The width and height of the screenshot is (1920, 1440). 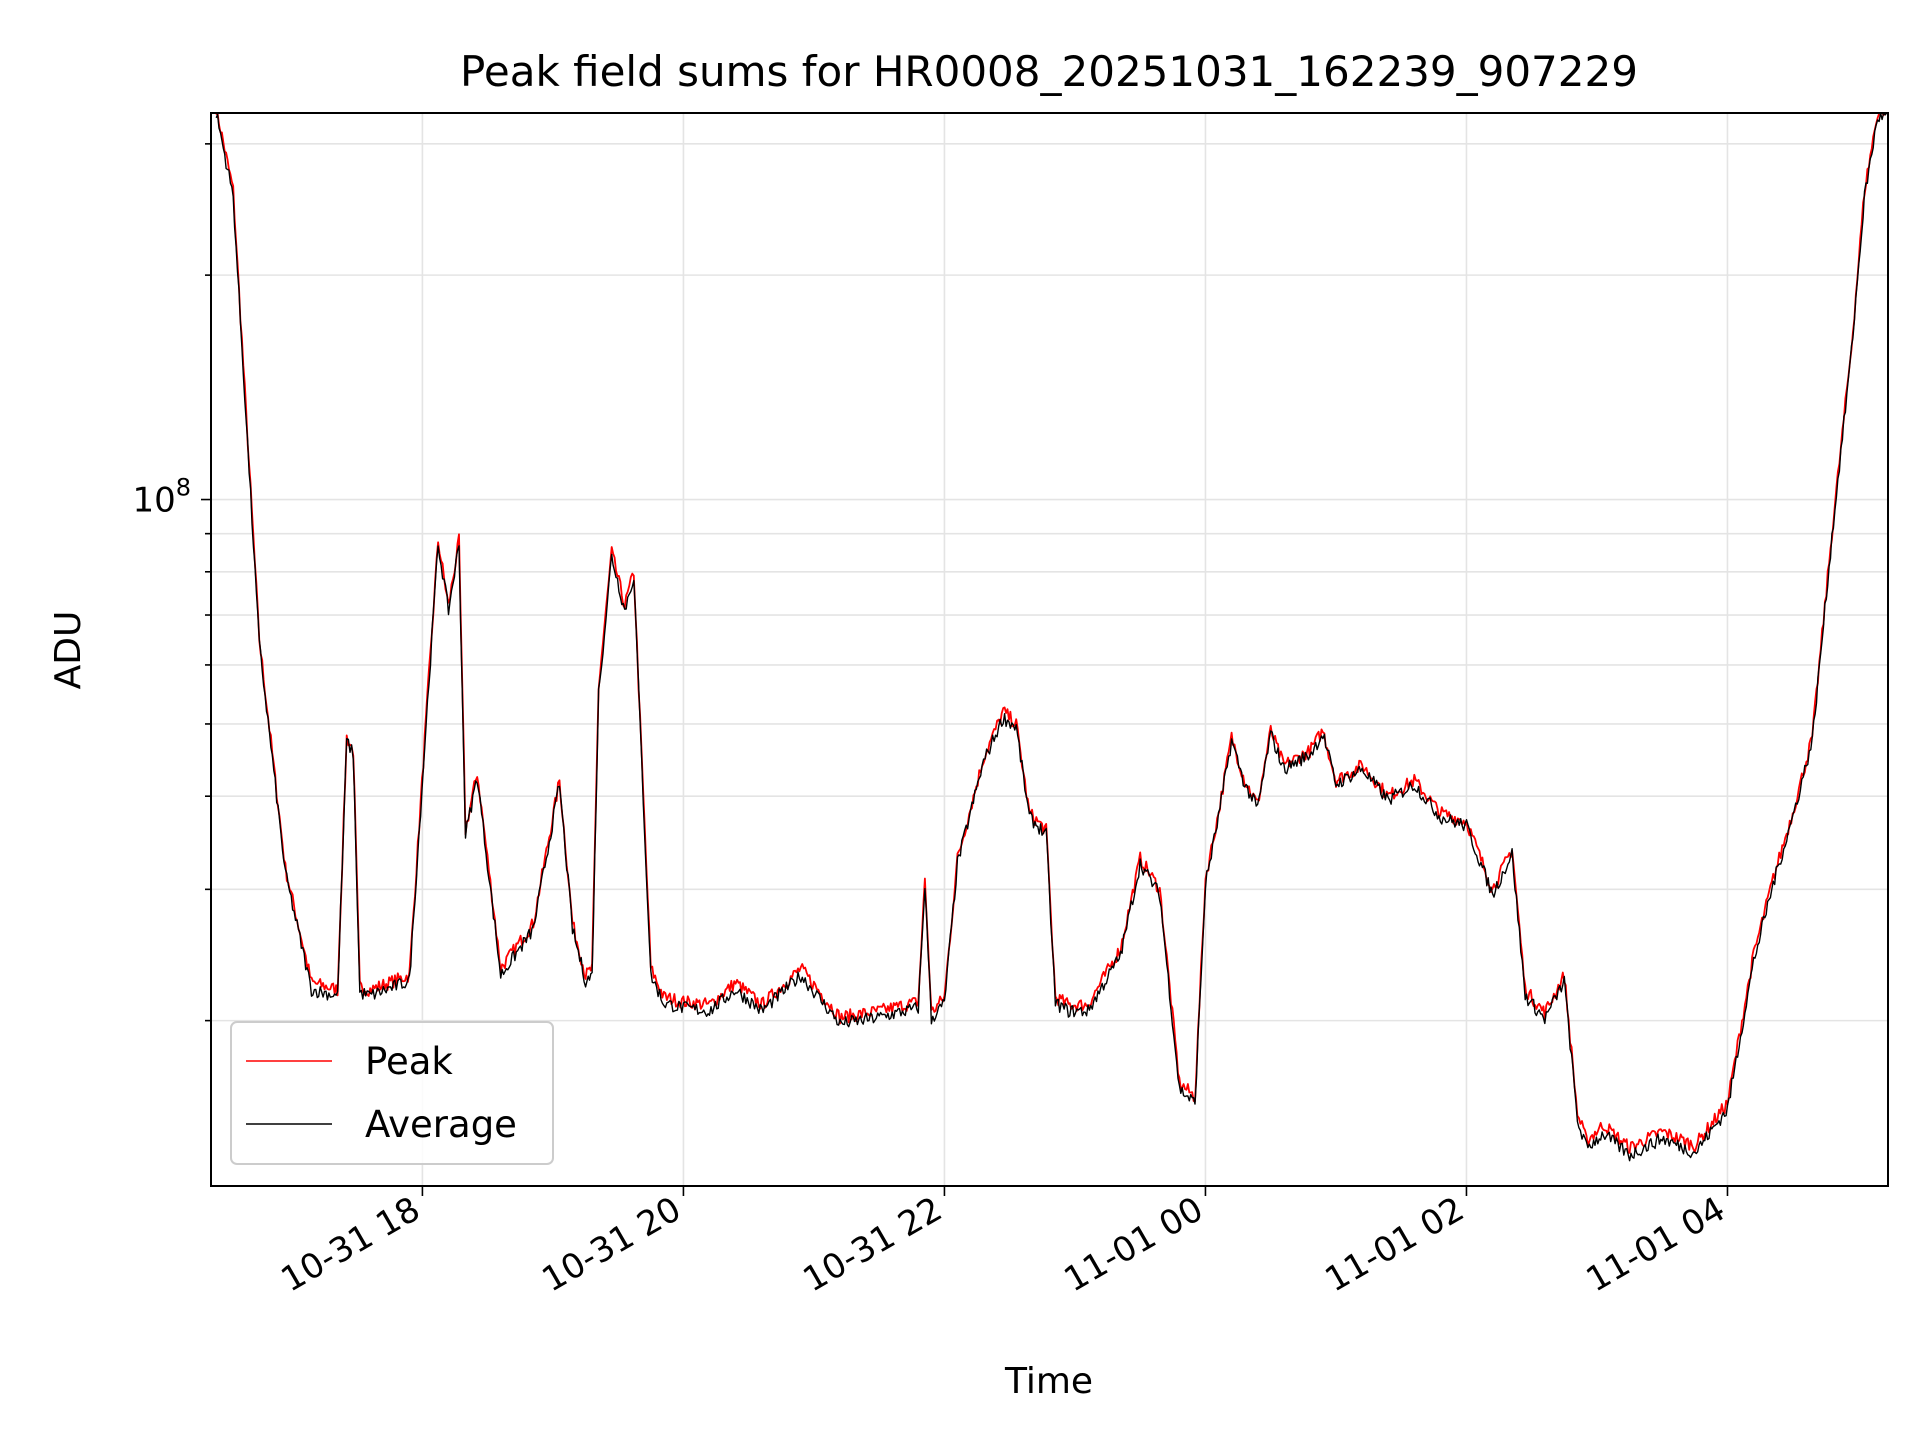 What do you see at coordinates (161, 497) in the screenshot?
I see `y-tick-label: 108` at bounding box center [161, 497].